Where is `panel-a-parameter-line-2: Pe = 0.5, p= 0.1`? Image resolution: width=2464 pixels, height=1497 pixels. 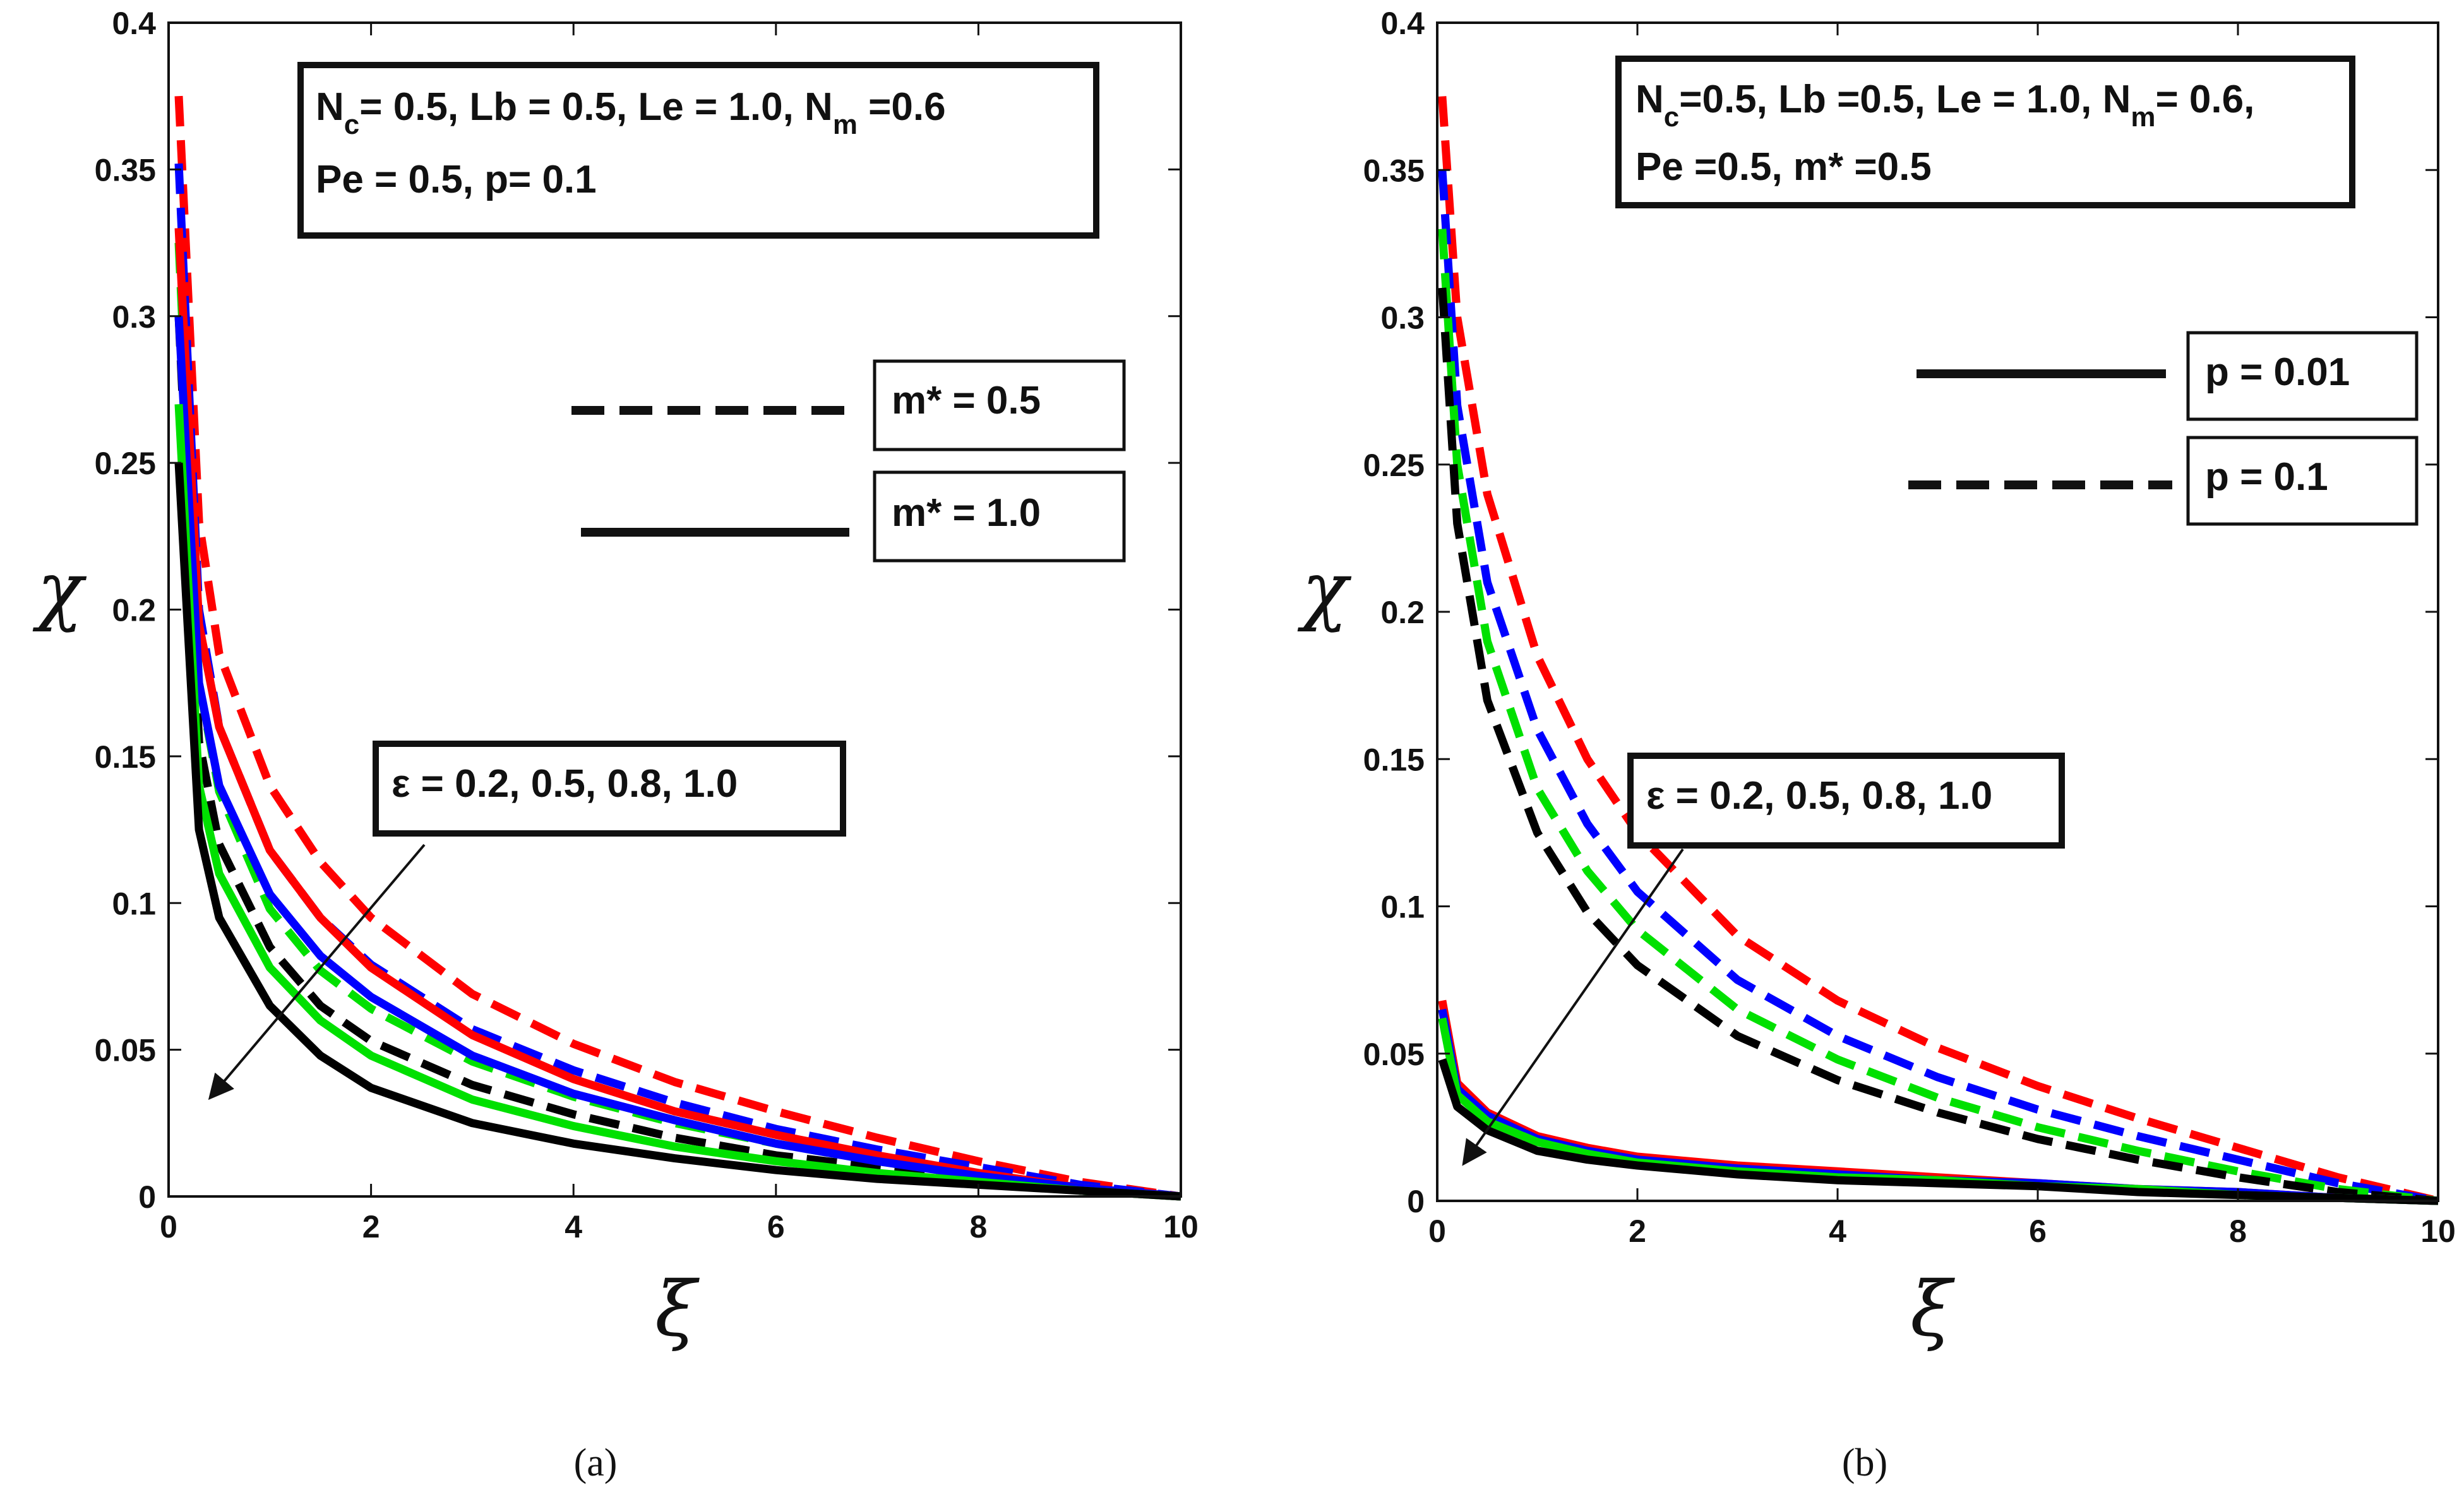
panel-a-parameter-line-2: Pe = 0.5, p= 0.1 is located at coordinates (456, 179).